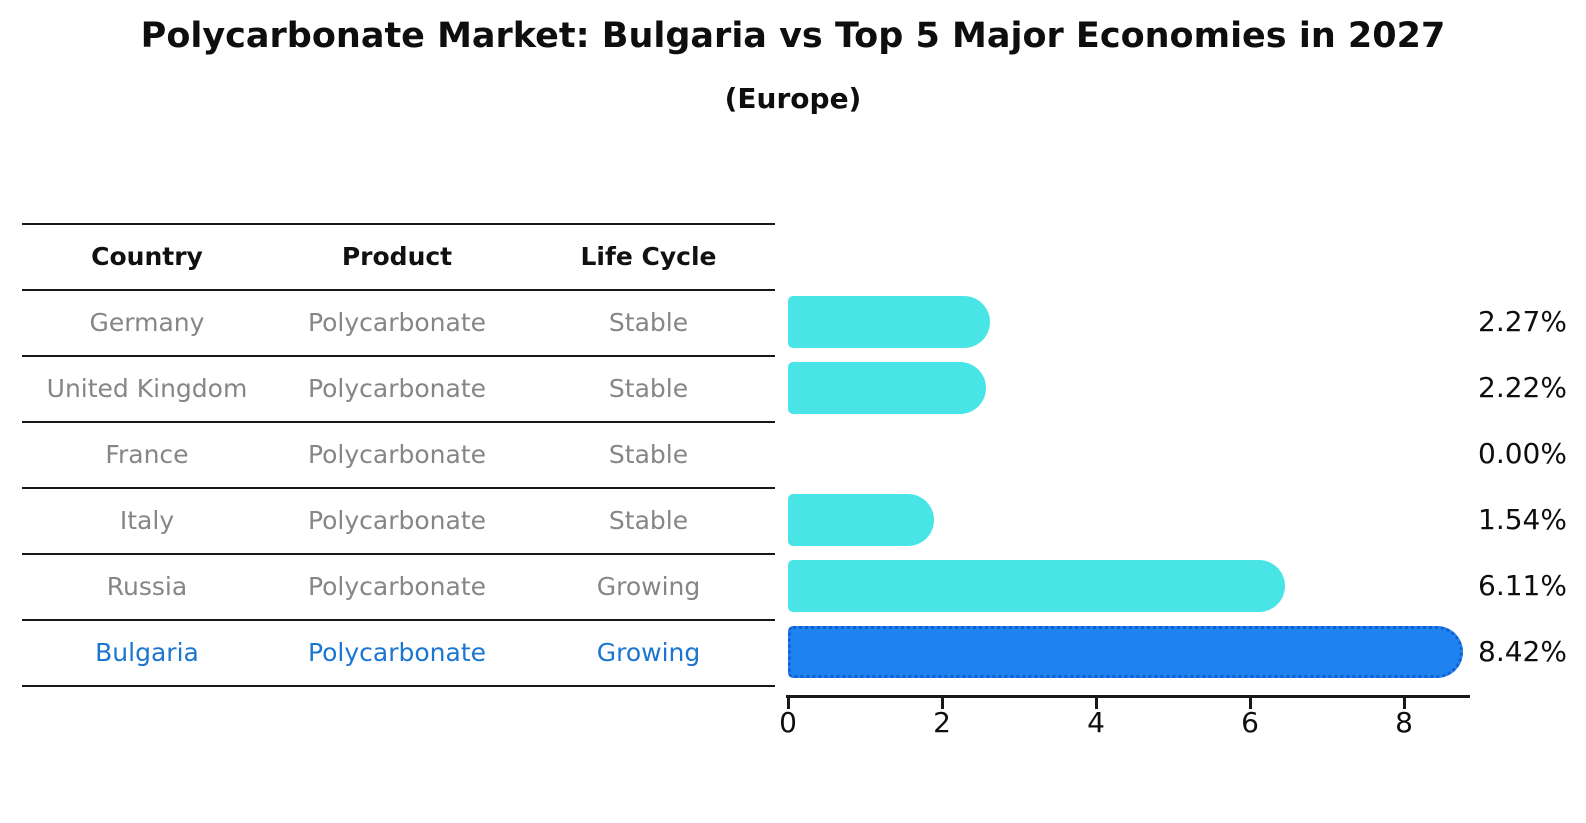 This screenshot has height=823, width=1586. Describe the element at coordinates (1522, 585) in the screenshot. I see `value-label: 6.11%` at that location.